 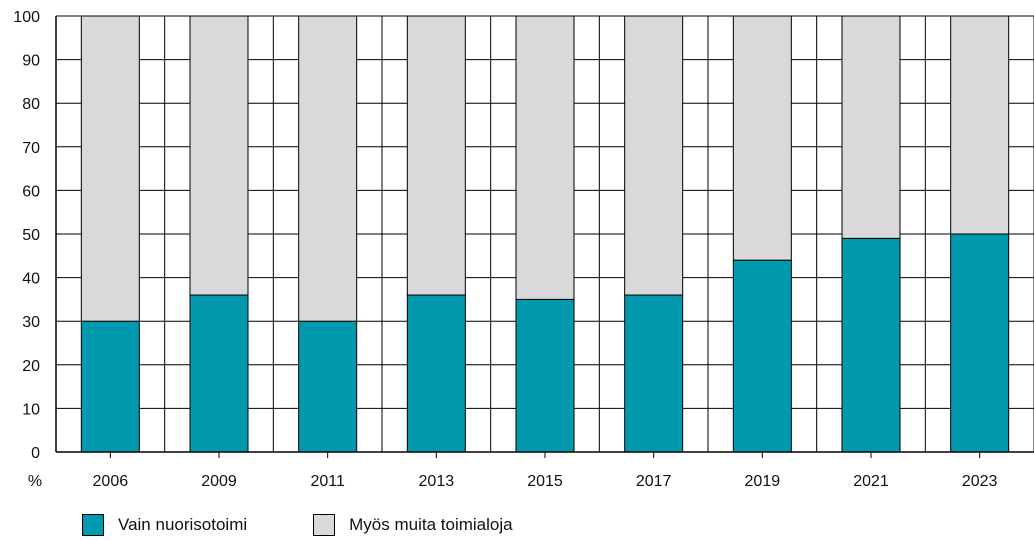 I want to click on legend-item-myos-muita-toimialoja: Myös muita toimialoja, so click(x=413, y=525).